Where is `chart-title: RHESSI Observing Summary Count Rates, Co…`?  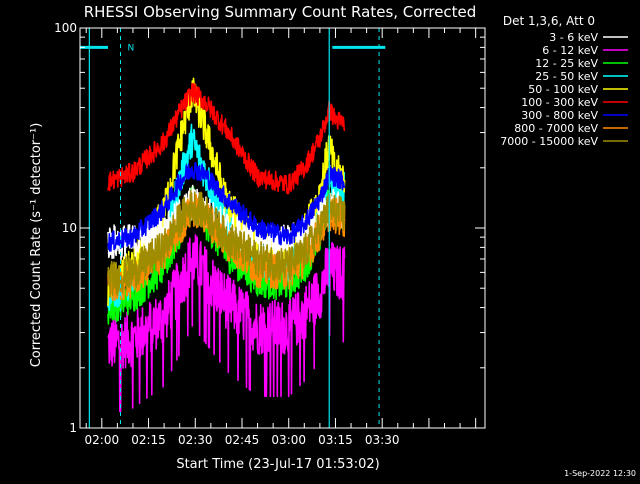 chart-title: RHESSI Observing Summary Count Rates, Co… is located at coordinates (280, 12).